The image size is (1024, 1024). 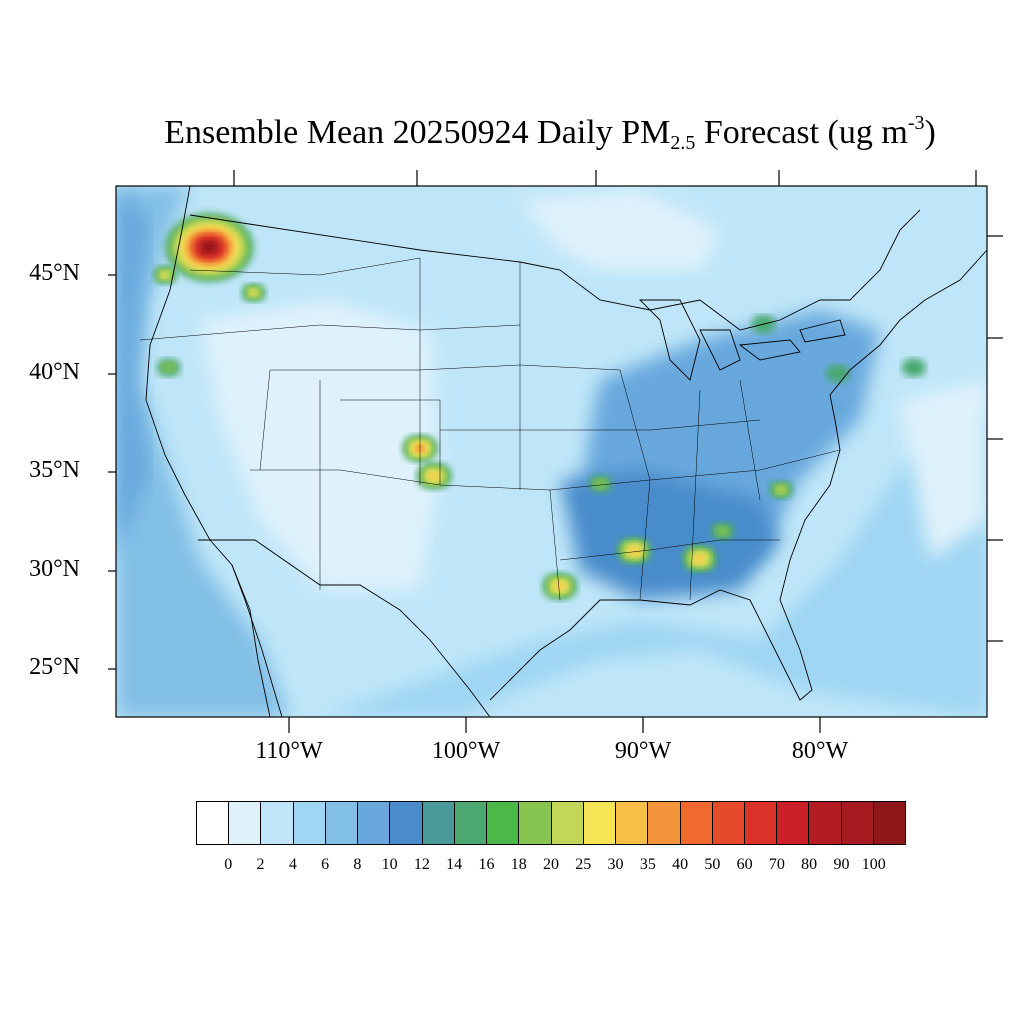 What do you see at coordinates (670, 535) in the screenshot?
I see `southeast-field` at bounding box center [670, 535].